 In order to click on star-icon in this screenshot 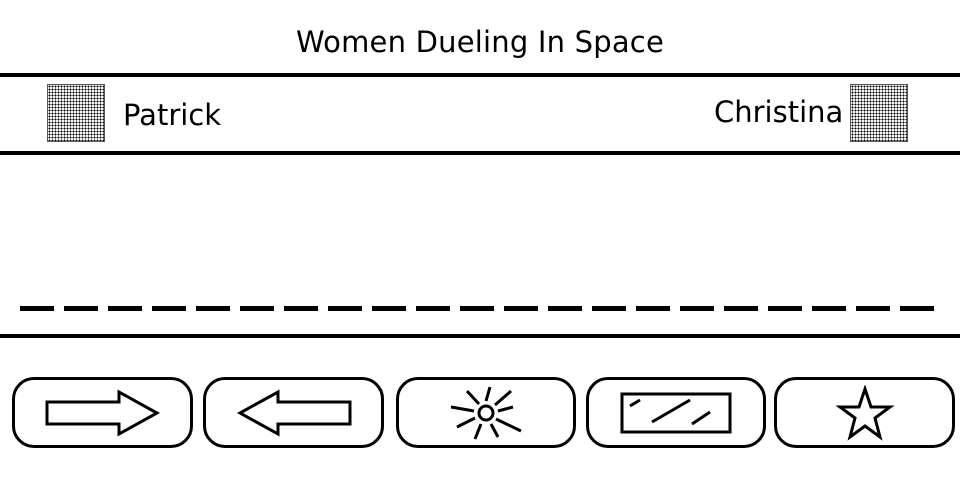, I will do `click(864, 412)`.